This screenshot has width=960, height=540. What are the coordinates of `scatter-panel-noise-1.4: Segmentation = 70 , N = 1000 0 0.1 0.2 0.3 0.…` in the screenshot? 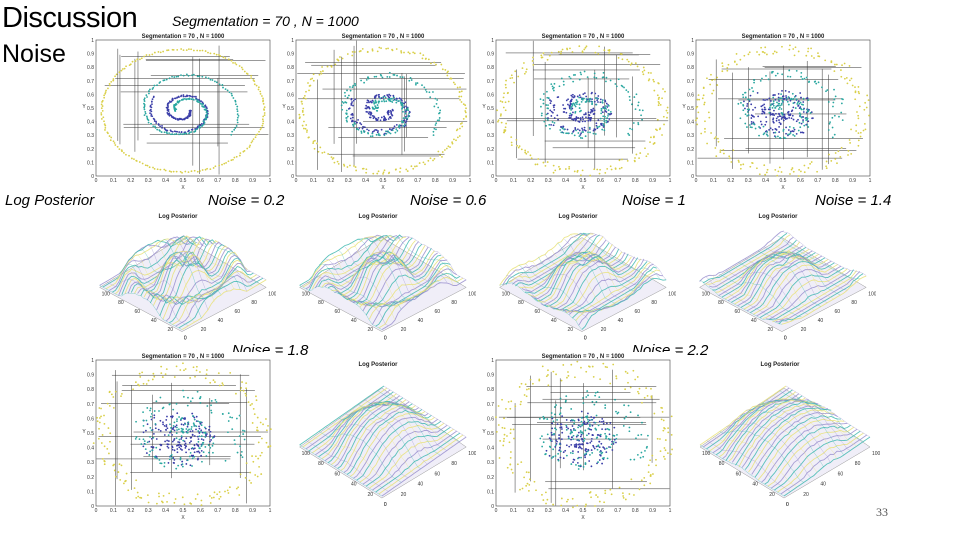 It's located at (778, 111).